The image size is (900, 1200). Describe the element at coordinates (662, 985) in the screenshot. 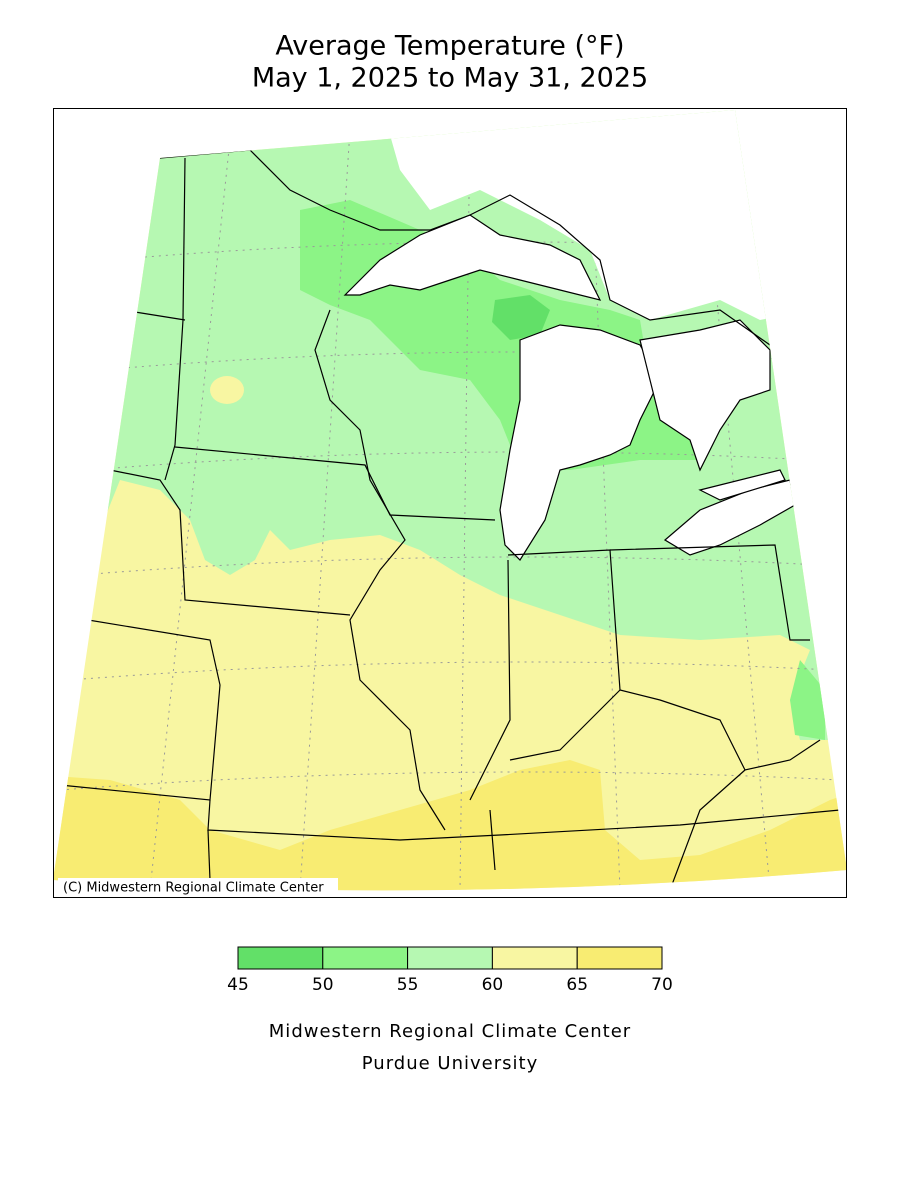

I see `legend-tick-label: 70` at that location.